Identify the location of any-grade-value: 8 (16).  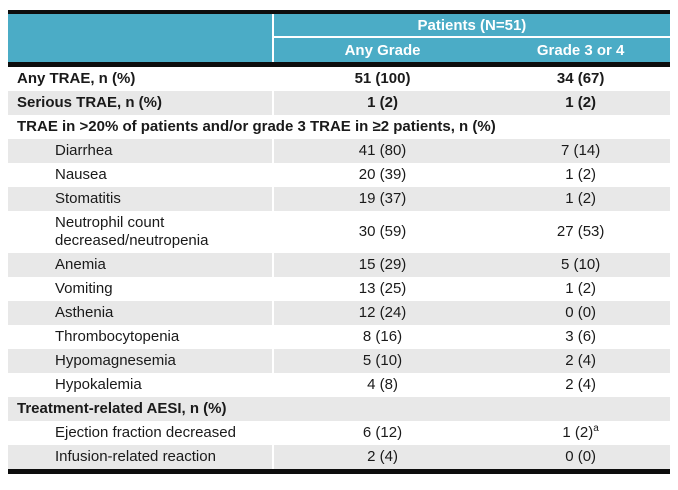
(381, 337).